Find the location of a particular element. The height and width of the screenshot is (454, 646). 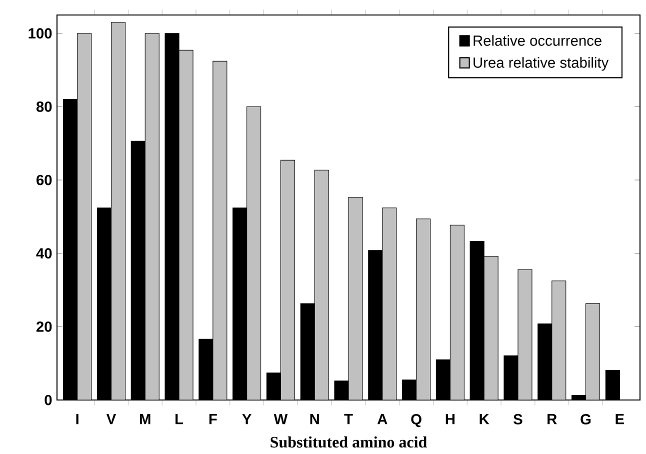

x-tick-label: G is located at coordinates (585, 419).